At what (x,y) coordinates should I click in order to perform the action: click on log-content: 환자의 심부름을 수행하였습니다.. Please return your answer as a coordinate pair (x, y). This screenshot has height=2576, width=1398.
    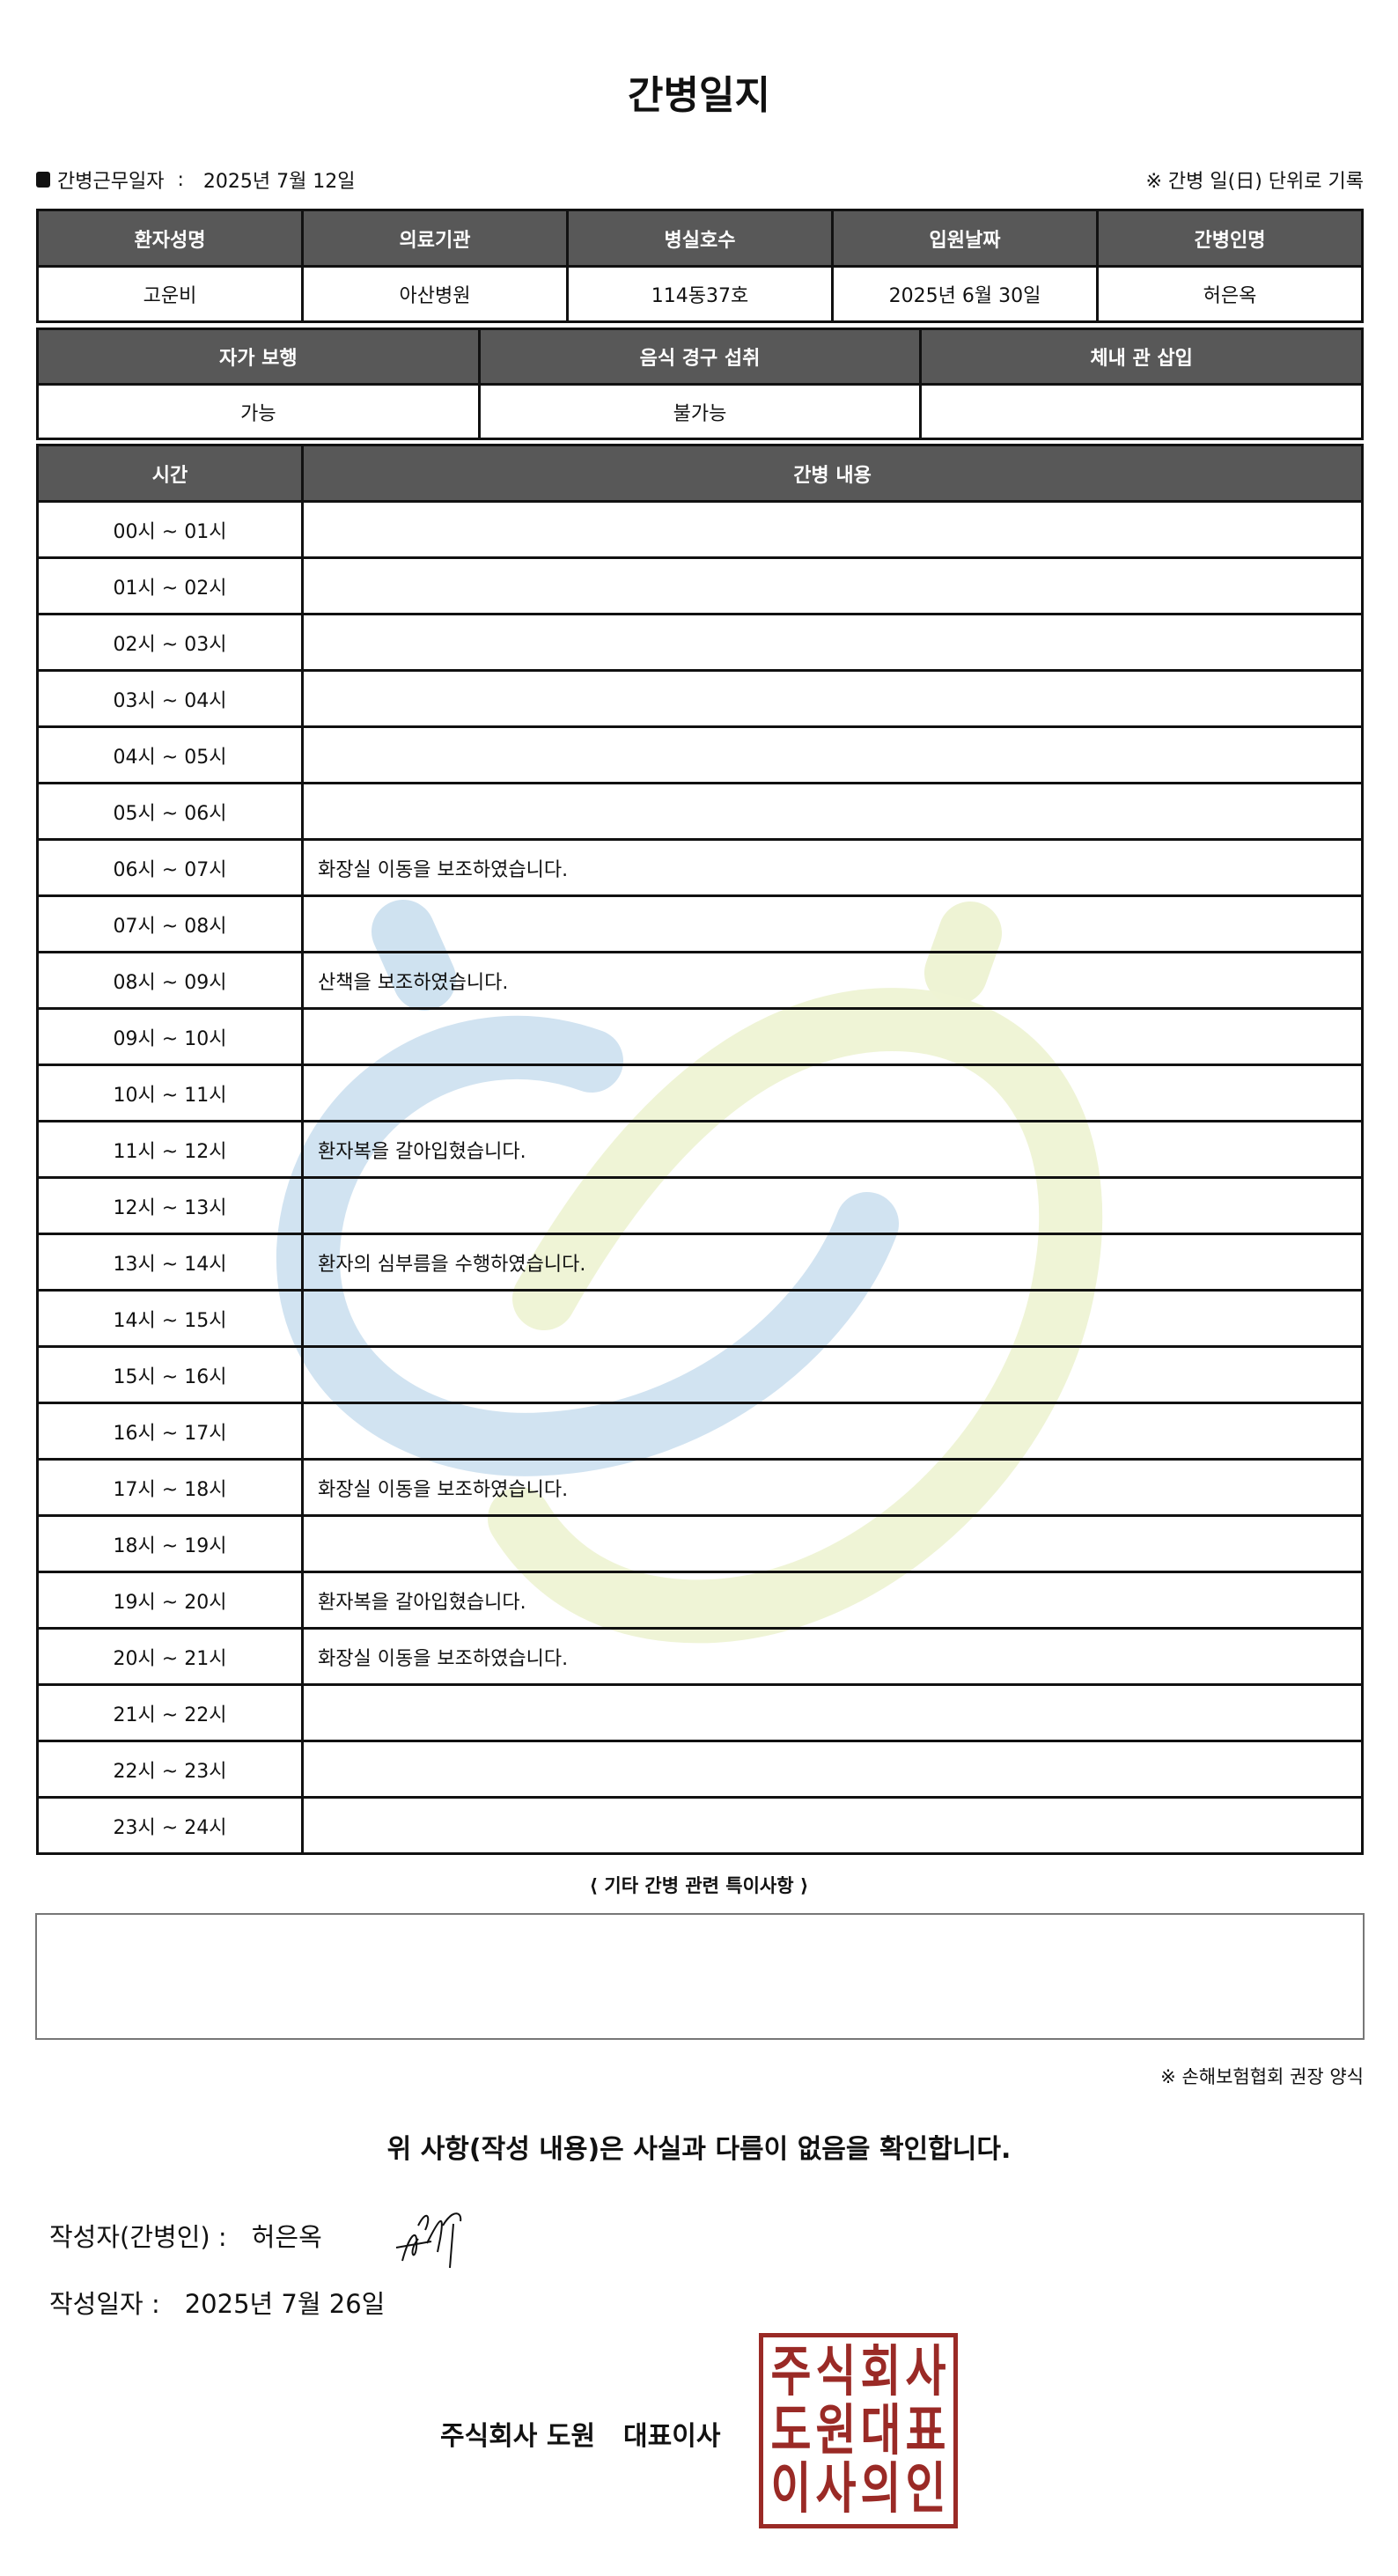
    Looking at the image, I should click on (832, 1262).